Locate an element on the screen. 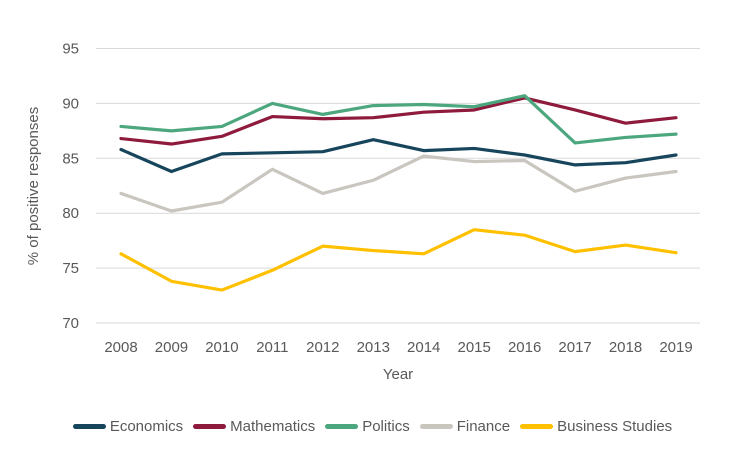 Image resolution: width=745 pixels, height=471 pixels. x-tick-label: 2012 is located at coordinates (322, 347).